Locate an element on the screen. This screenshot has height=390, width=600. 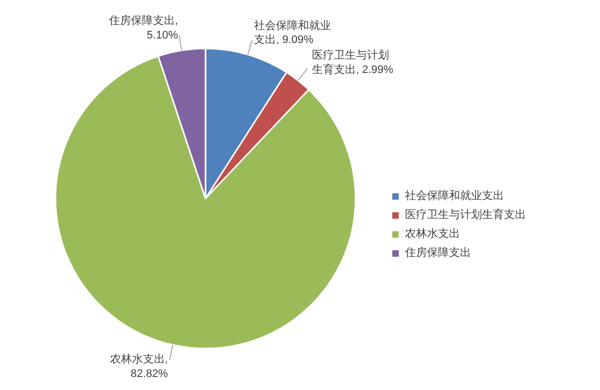
data-label: 住房保障支出, 5.10% is located at coordinates (143, 28).